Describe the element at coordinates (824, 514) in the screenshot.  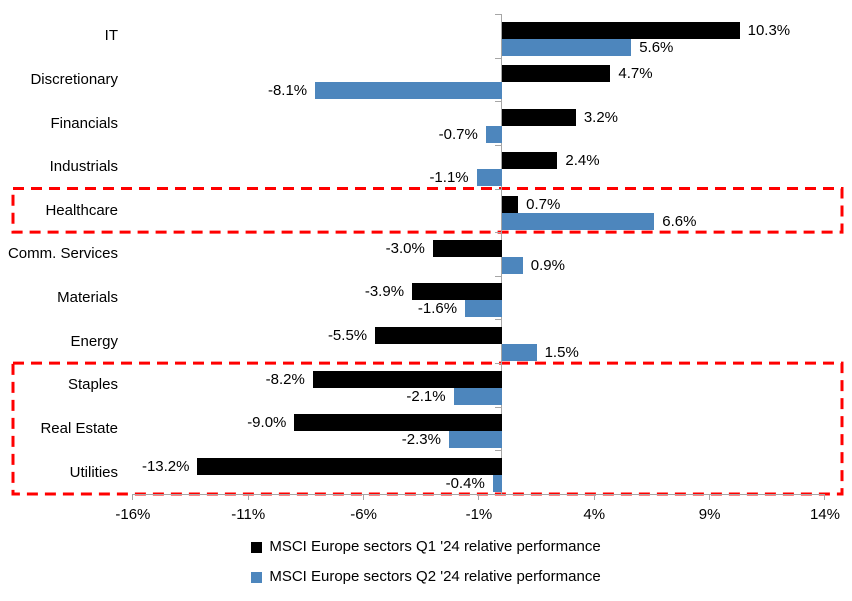
I see `x-axis-tick-label: 14%` at that location.